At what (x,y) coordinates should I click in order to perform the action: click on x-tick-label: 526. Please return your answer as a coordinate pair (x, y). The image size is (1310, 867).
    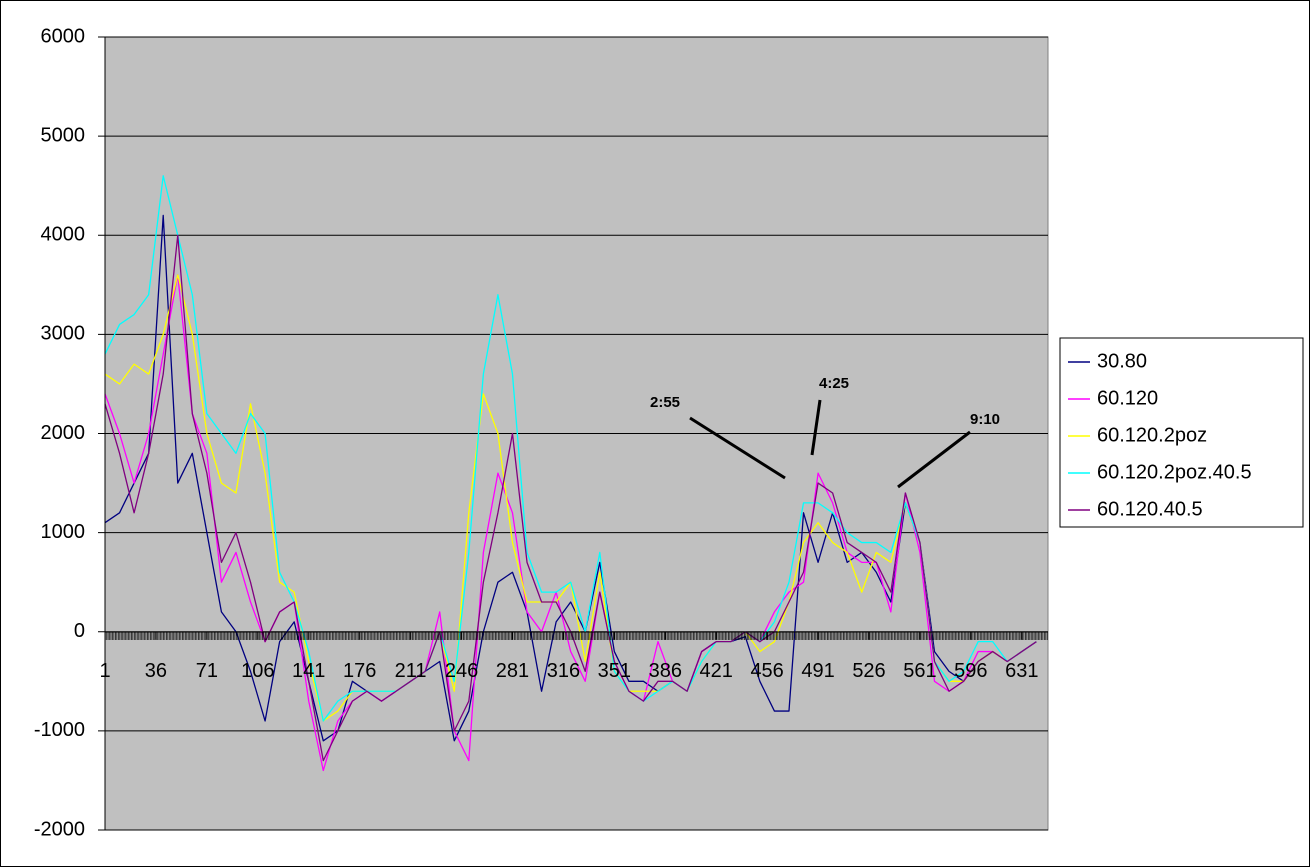
    Looking at the image, I should click on (868, 671).